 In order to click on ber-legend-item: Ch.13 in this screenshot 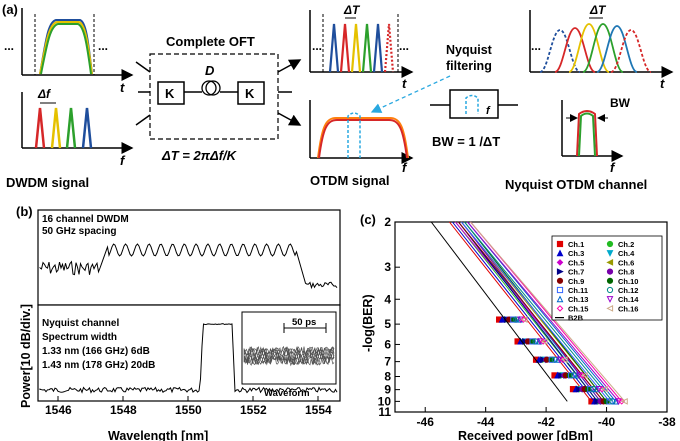, I will do `click(572, 299)`.